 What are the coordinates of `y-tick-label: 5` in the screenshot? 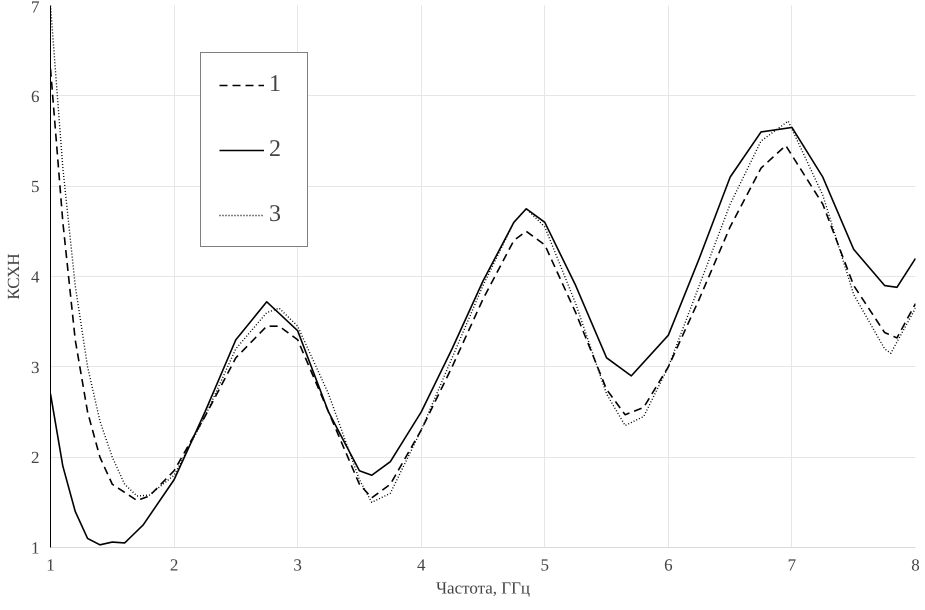 It's located at (35, 186).